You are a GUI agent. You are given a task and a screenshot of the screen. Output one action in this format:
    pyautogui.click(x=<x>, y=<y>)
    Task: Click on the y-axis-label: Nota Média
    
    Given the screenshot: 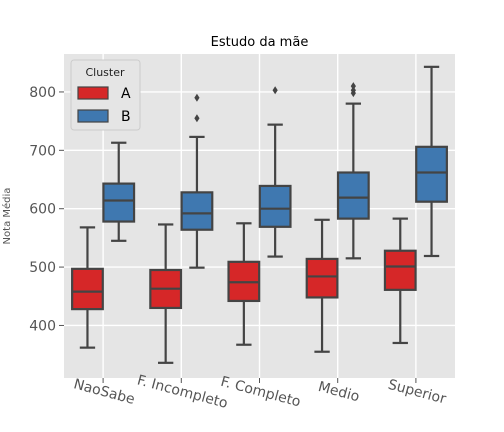 What is the action you would take?
    pyautogui.click(x=7, y=216)
    